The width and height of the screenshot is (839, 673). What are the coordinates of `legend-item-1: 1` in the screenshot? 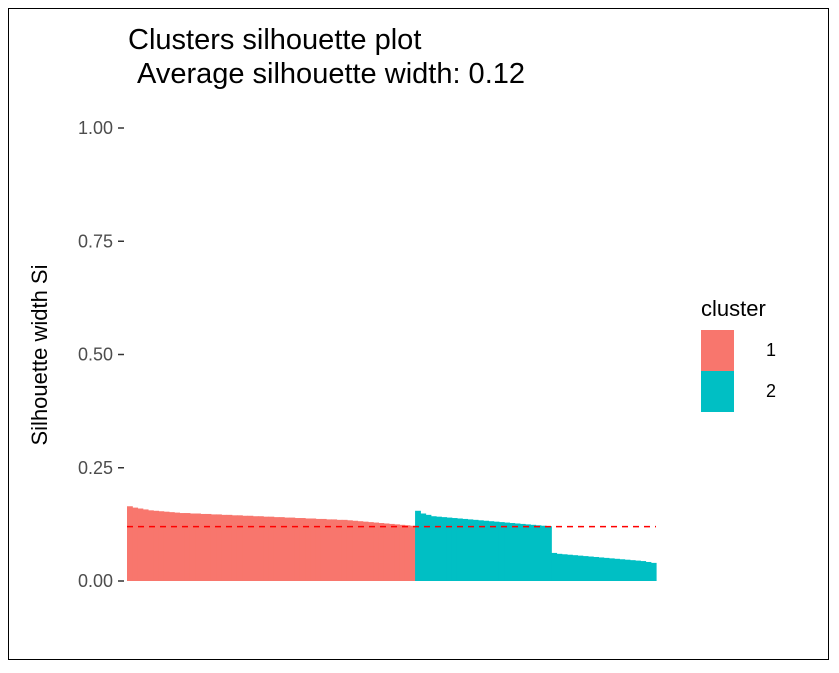 It's located at (738, 350).